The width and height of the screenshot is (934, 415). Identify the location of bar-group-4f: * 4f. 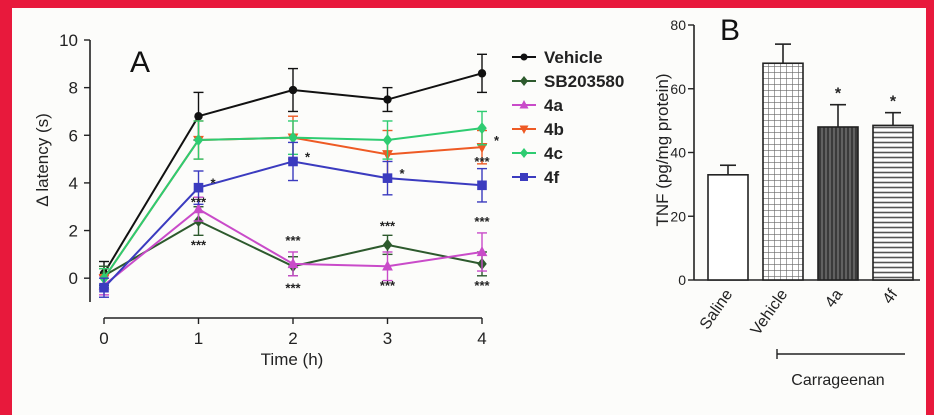
(893, 200).